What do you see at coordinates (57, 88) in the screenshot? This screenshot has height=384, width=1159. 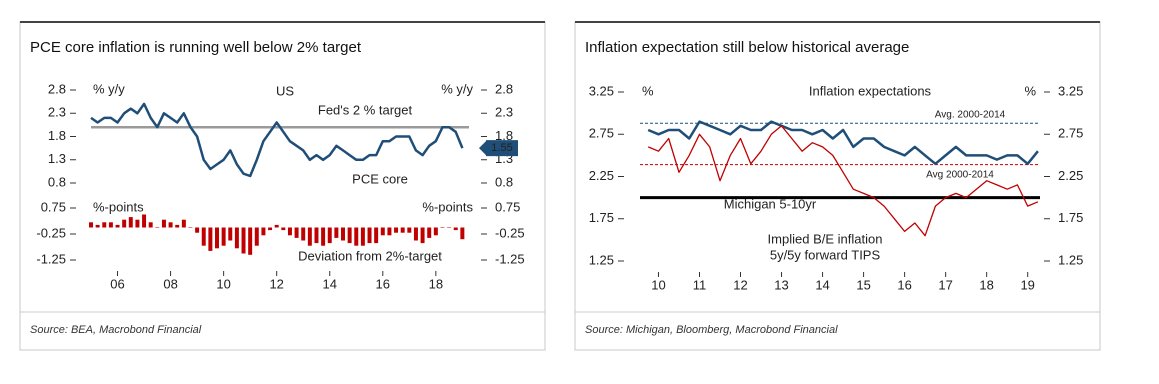 I see `y-tick-label: 2.8` at bounding box center [57, 88].